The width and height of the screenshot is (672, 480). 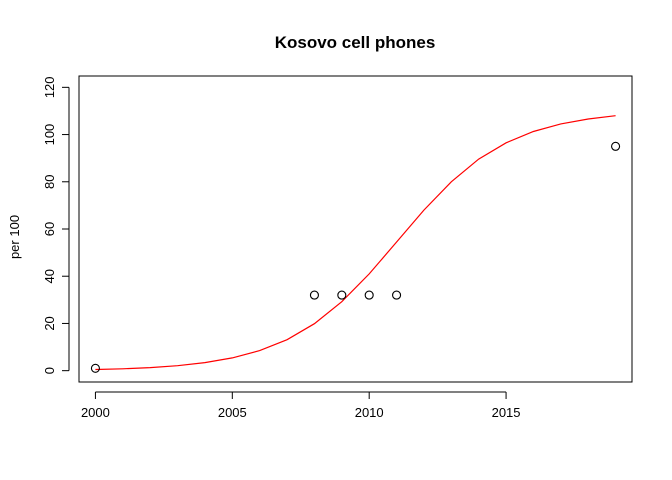 I want to click on y-tick-label-5: 100, so click(x=49, y=135).